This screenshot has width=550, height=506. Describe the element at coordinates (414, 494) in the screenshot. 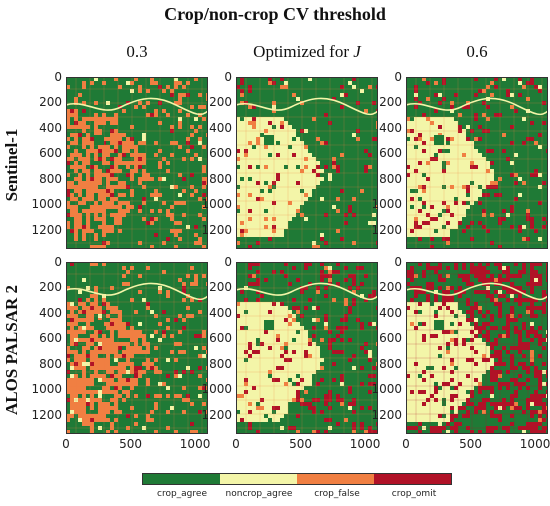

I see `legend-label-crop-omit: crop_omit` at that location.